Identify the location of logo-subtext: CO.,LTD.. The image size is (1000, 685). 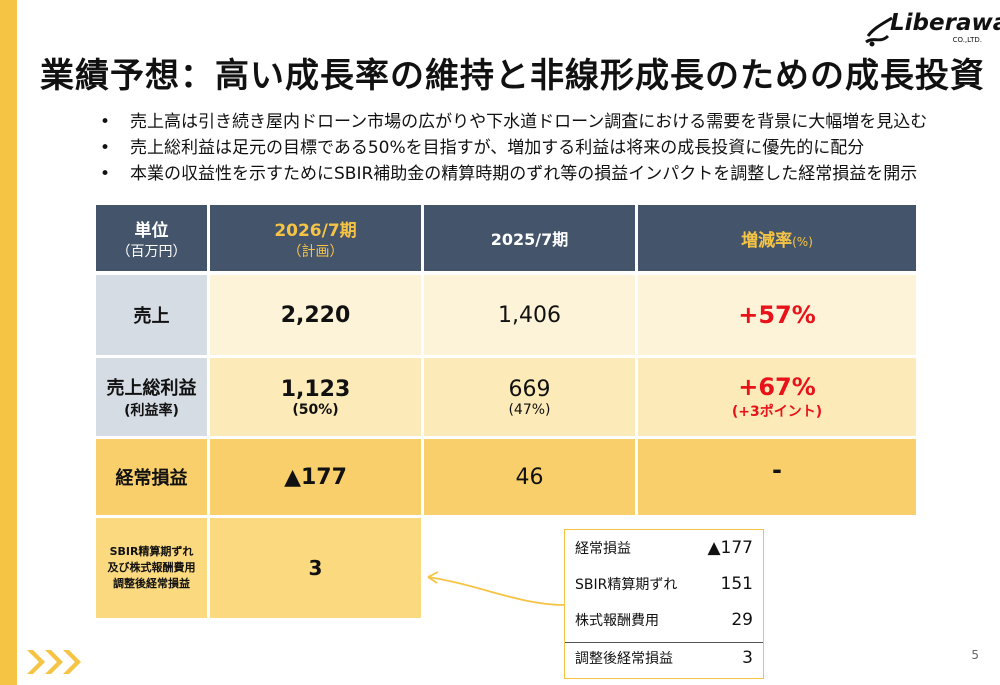
(967, 40).